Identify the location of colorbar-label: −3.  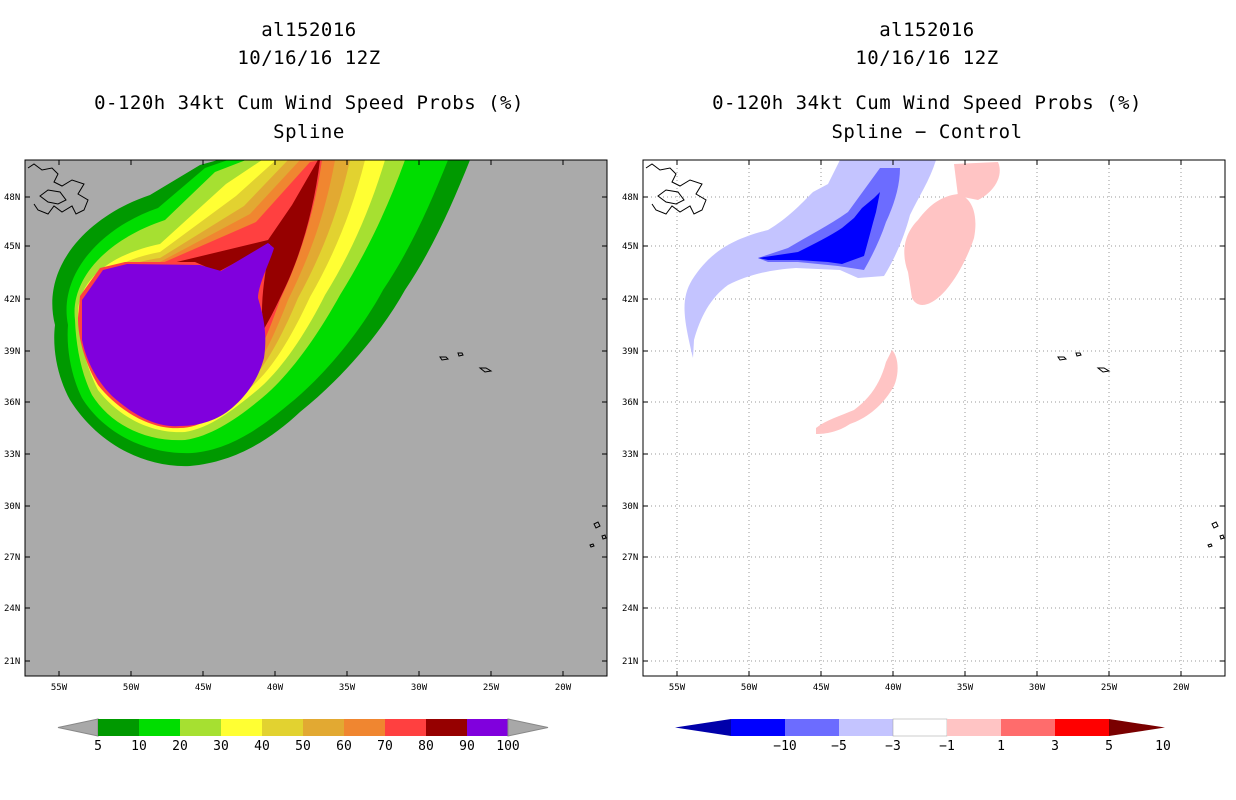
(893, 746).